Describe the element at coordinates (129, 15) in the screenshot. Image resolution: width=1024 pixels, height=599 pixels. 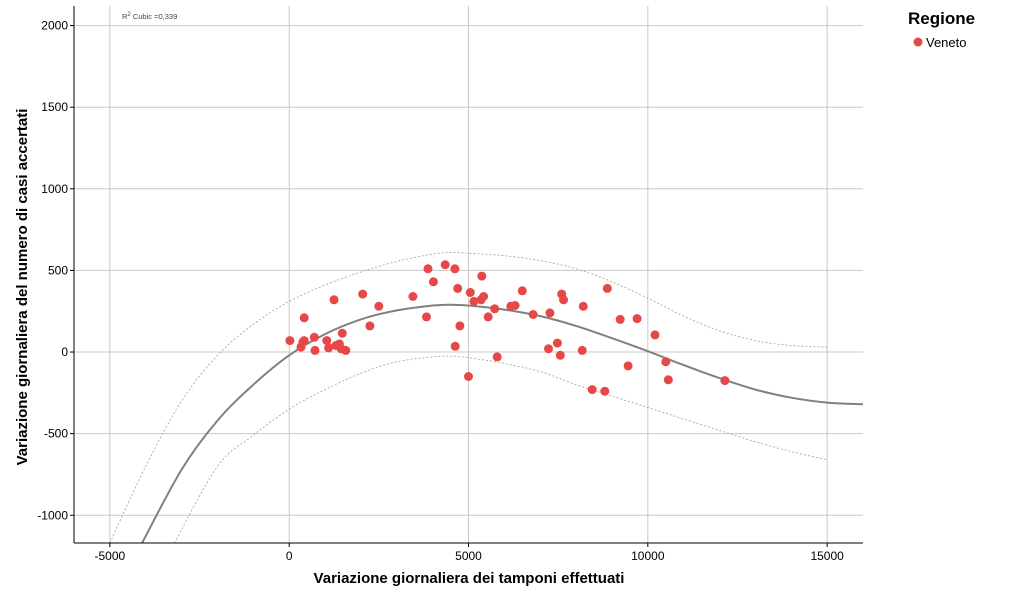
I see `r2-superscript: 2` at that location.